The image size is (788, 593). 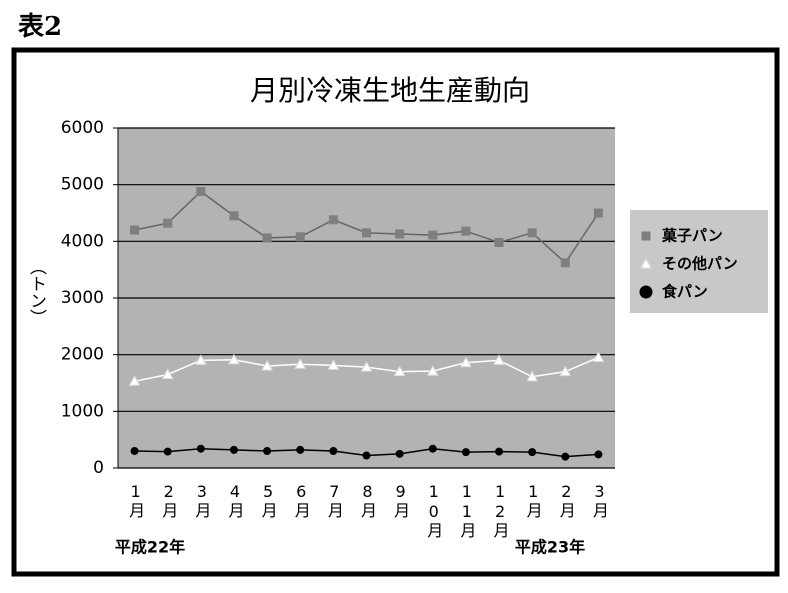 What do you see at coordinates (82, 411) in the screenshot?
I see `y-tick-label: 1000` at bounding box center [82, 411].